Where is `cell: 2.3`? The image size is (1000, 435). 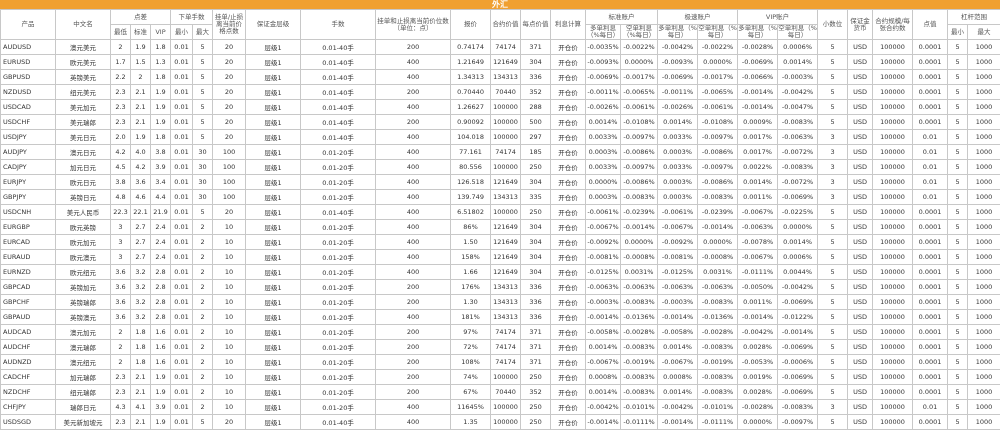
cell: 2.3 is located at coordinates (120, 422).